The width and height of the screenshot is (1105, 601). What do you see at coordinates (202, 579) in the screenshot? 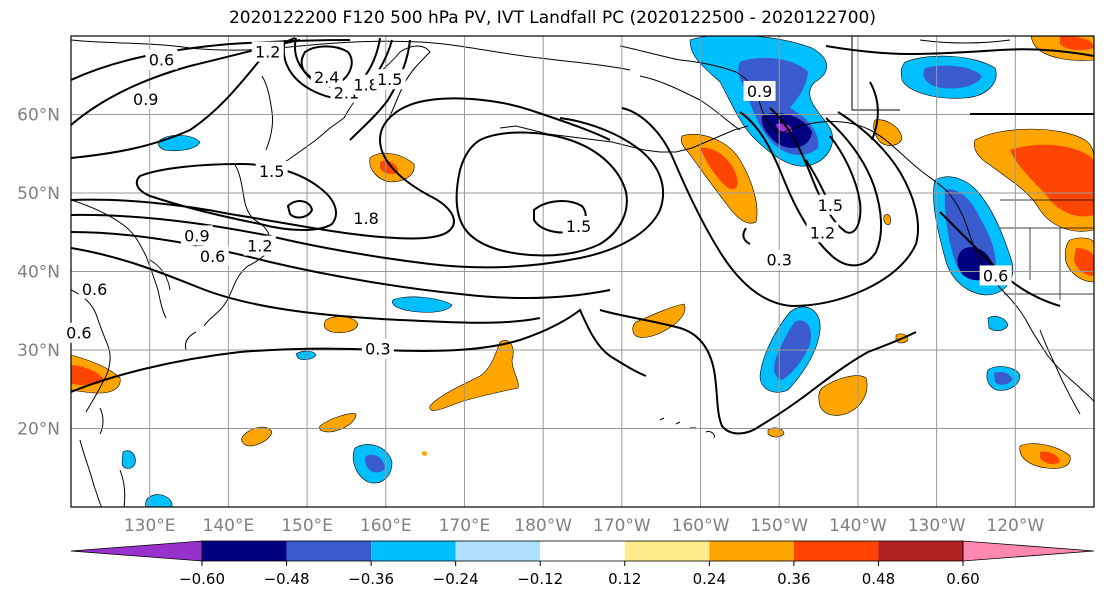
I see `colorbar-tick-label: −0.60` at bounding box center [202, 579].